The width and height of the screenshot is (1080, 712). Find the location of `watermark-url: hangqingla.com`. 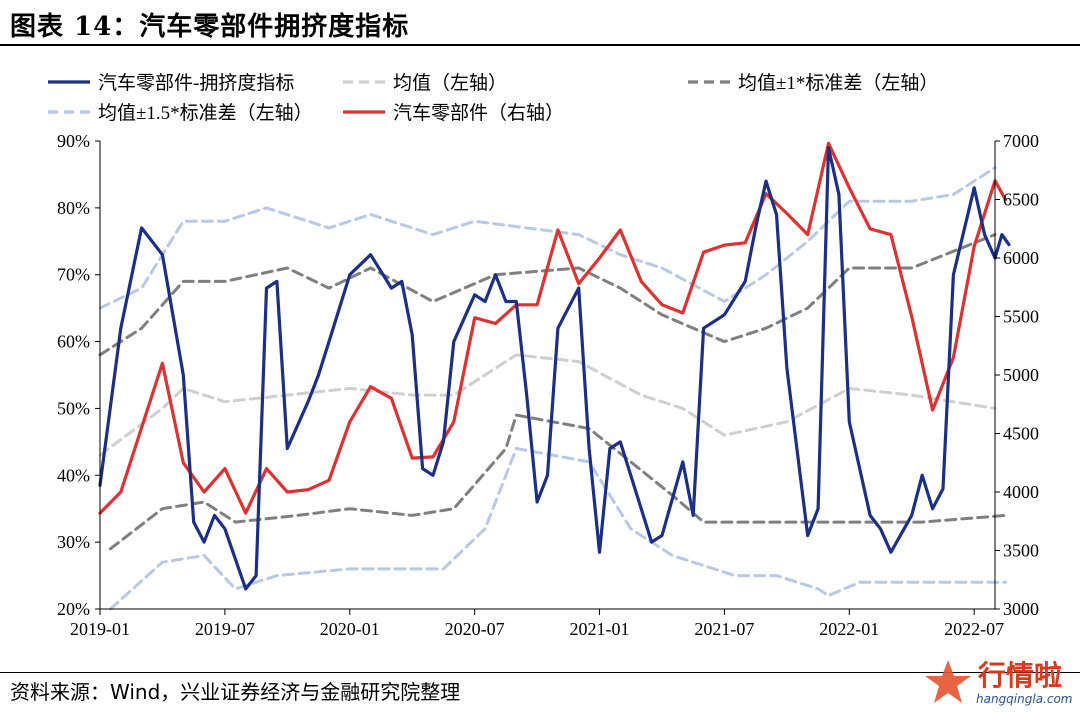

watermark-url: hangqingla.com is located at coordinates (1024, 699).